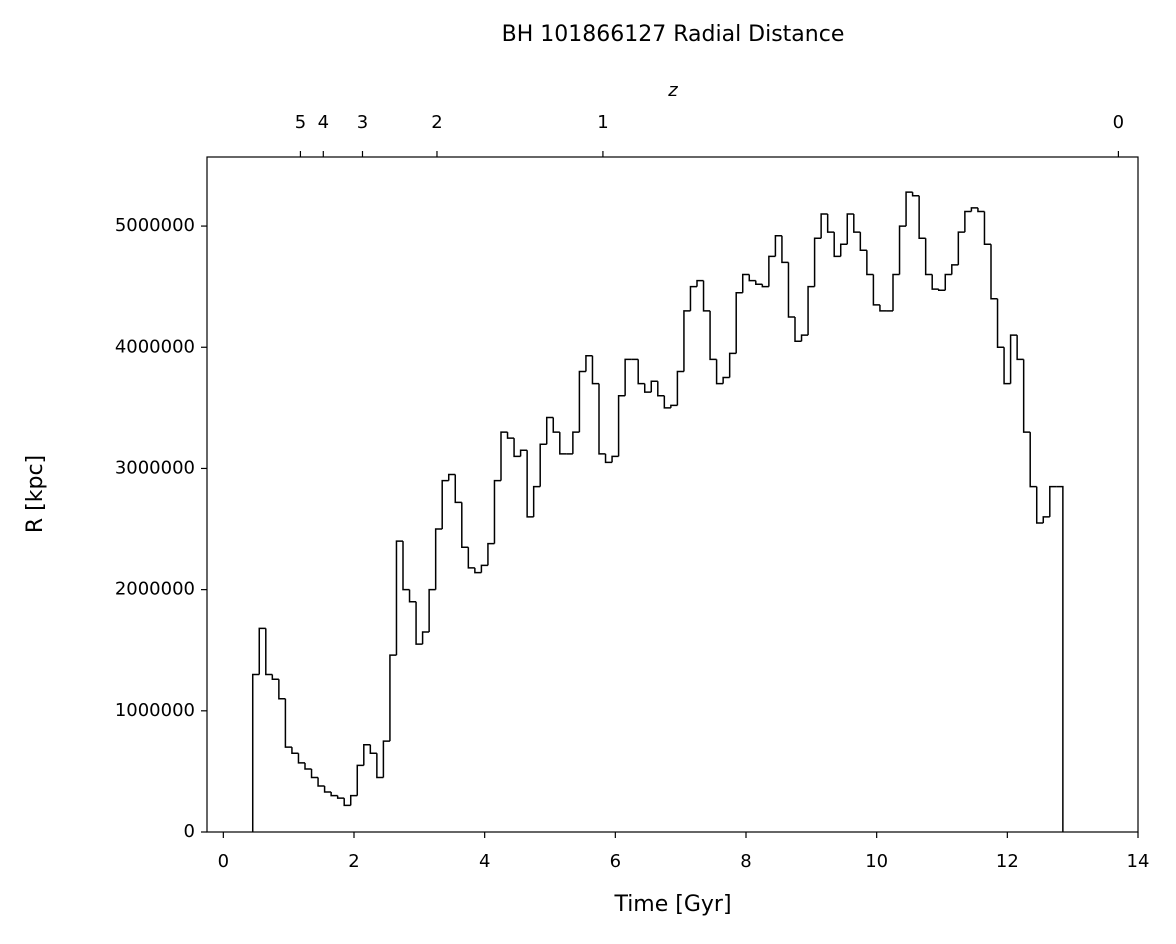 This screenshot has height=944, width=1176. What do you see at coordinates (436, 122) in the screenshot?
I see `top-tick-label: 2` at bounding box center [436, 122].